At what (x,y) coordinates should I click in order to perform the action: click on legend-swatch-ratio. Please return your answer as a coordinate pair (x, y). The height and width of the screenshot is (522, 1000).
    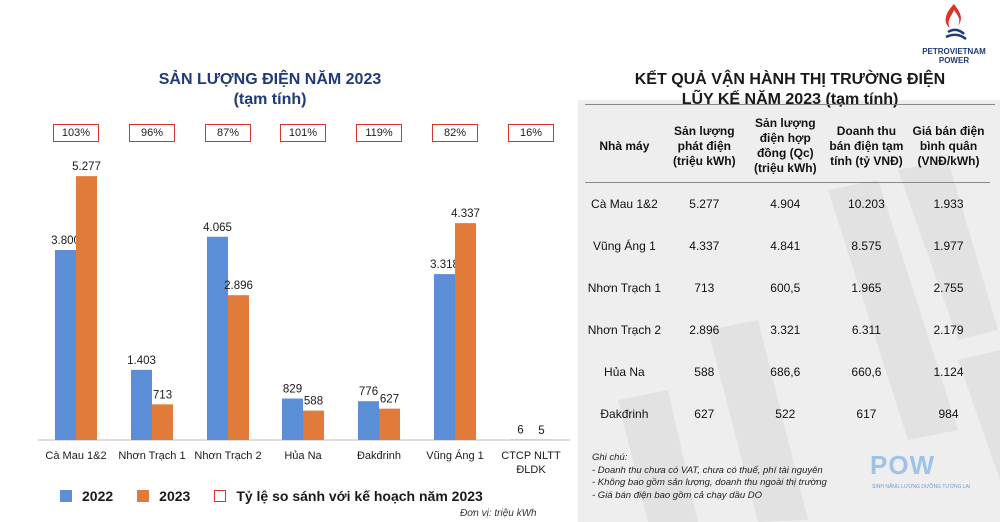
    Looking at the image, I should click on (220, 496).